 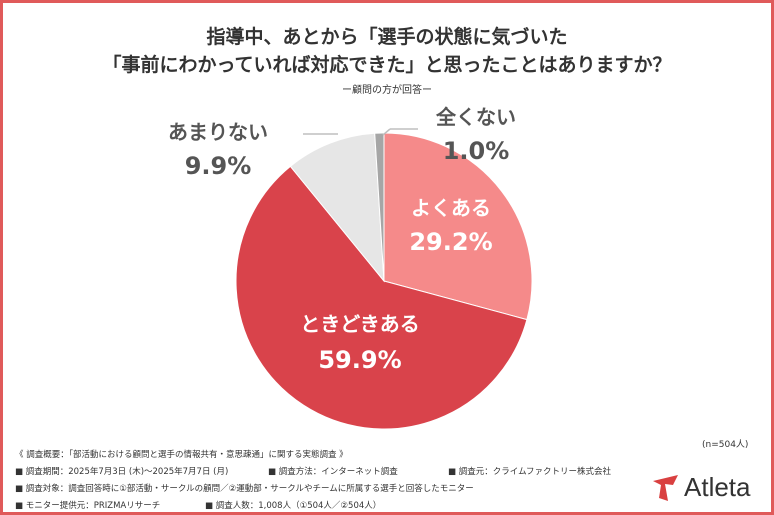 I want to click on slice-mattaku, so click(x=379, y=207).